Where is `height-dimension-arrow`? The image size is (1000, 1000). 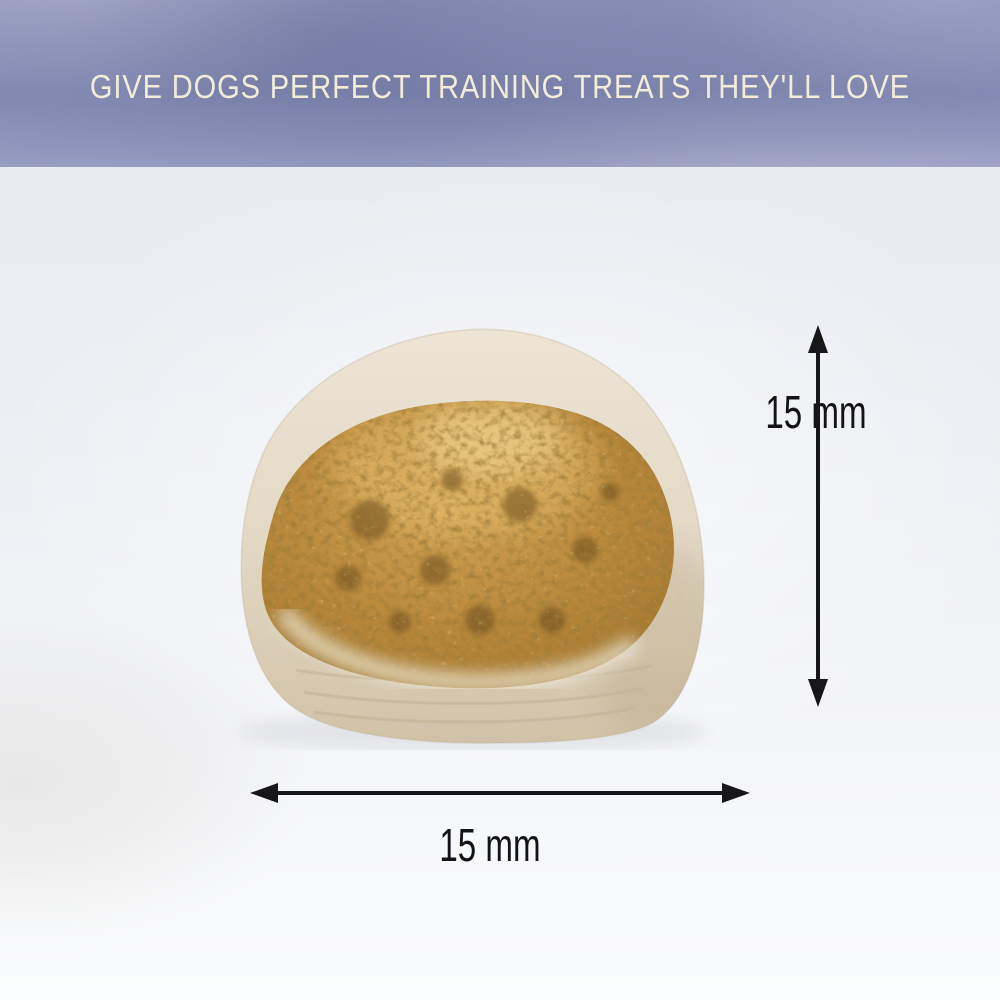 height-dimension-arrow is located at coordinates (818, 516).